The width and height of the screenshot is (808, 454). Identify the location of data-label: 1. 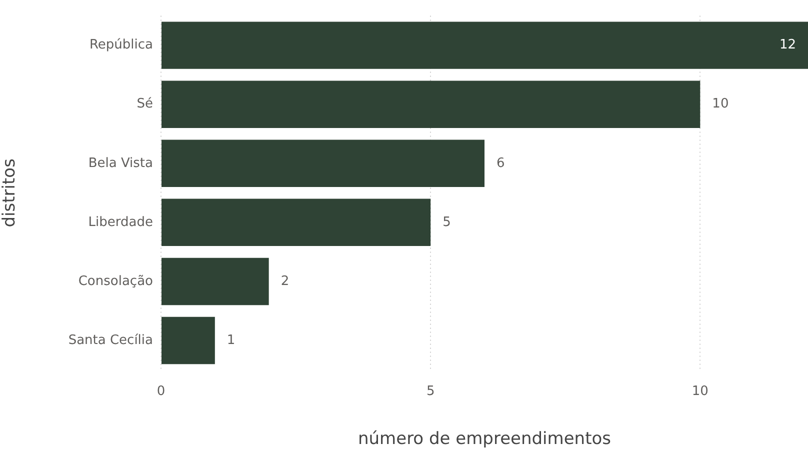
(231, 340).